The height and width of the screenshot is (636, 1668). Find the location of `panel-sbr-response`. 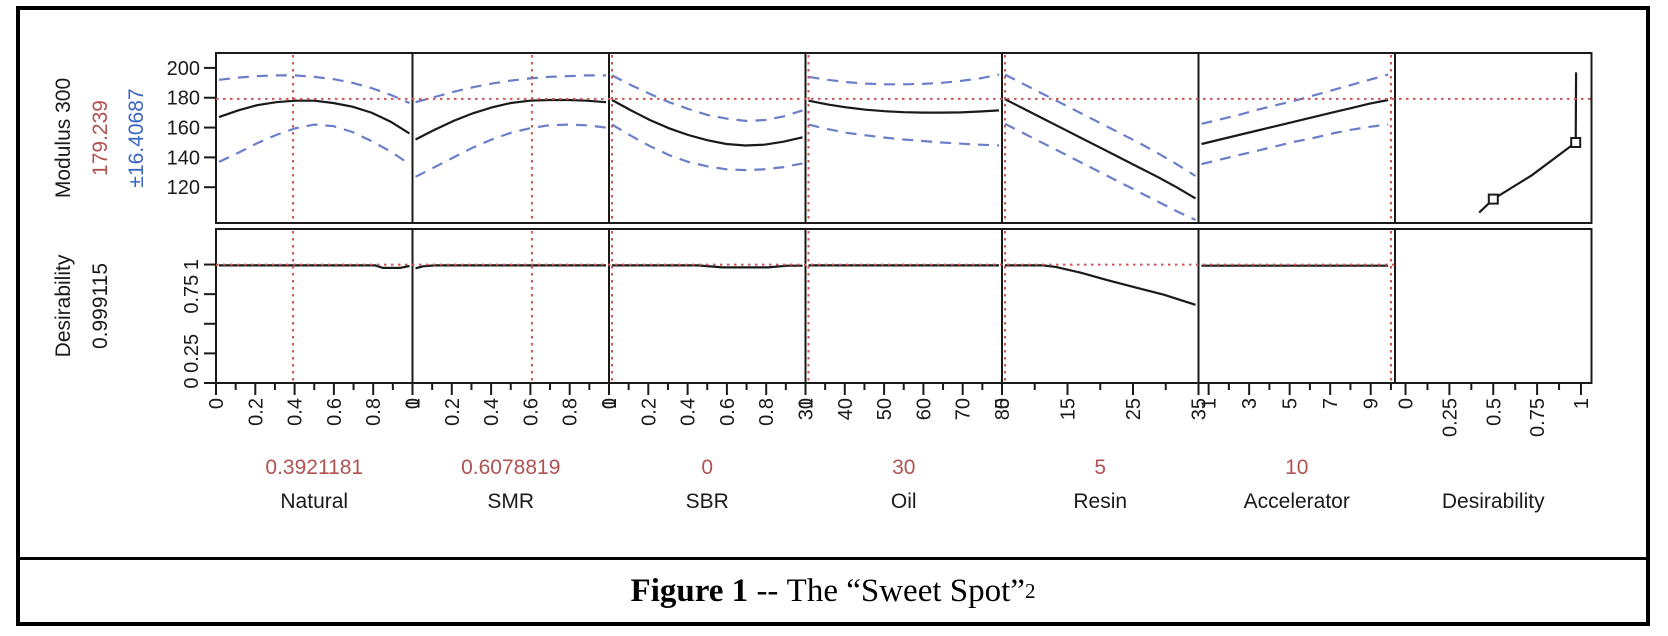

panel-sbr-response is located at coordinates (707, 138).